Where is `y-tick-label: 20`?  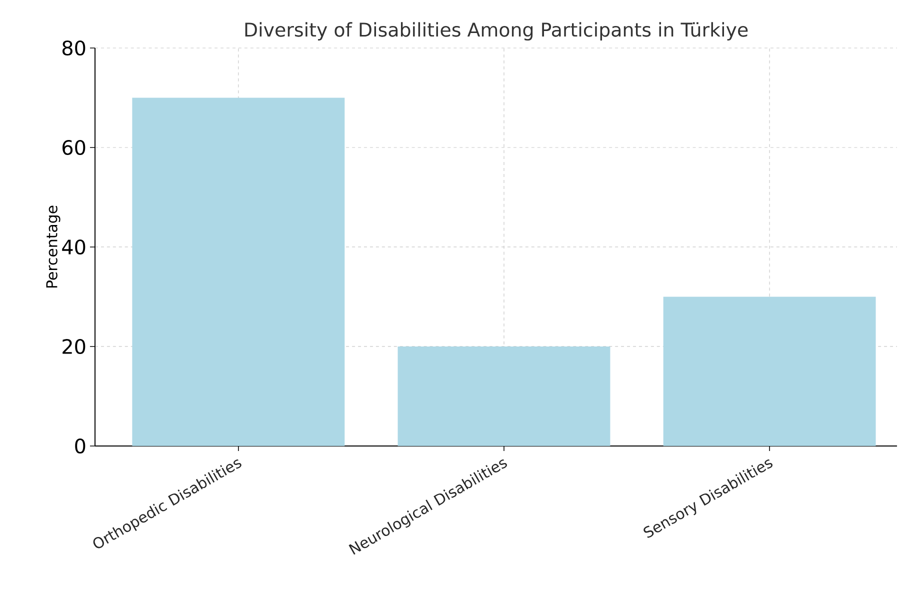
y-tick-label: 20 is located at coordinates (74, 346).